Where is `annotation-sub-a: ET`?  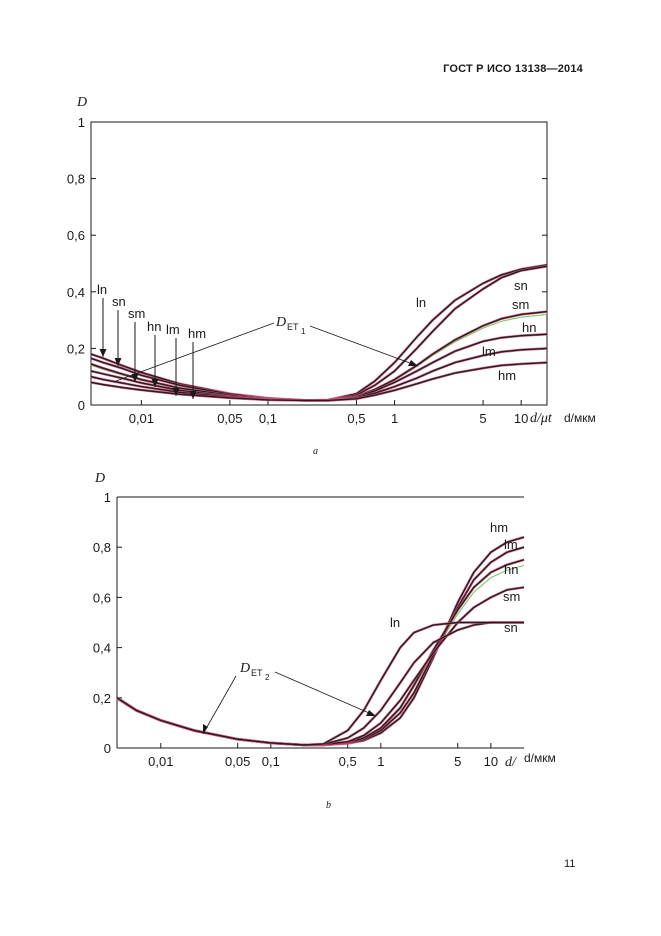 annotation-sub-a: ET is located at coordinates (293, 327).